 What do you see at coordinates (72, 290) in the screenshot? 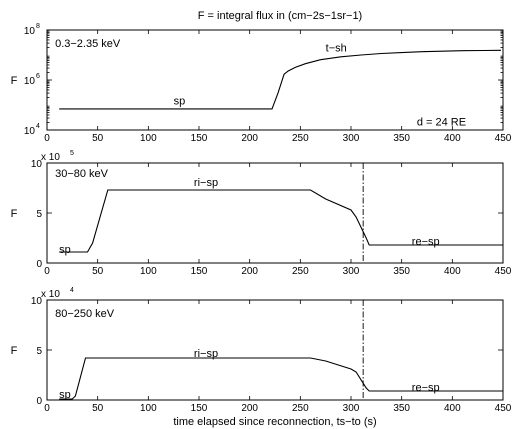
I see `bottom-y-multiplier-exponent: 4` at bounding box center [72, 290].